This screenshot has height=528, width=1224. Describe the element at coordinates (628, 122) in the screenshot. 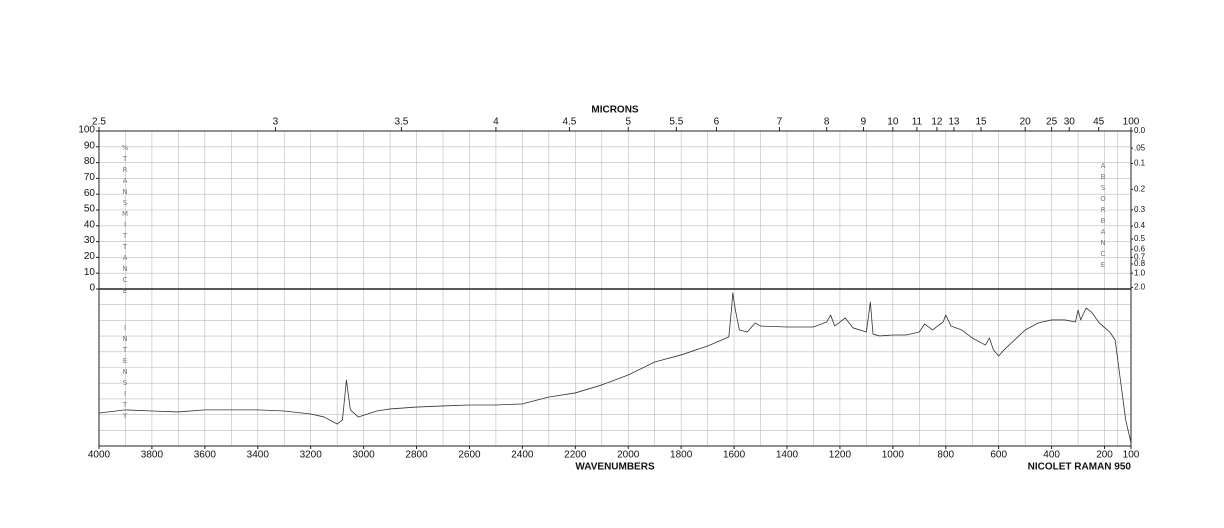

I see `micron-tick-label: 5` at that location.